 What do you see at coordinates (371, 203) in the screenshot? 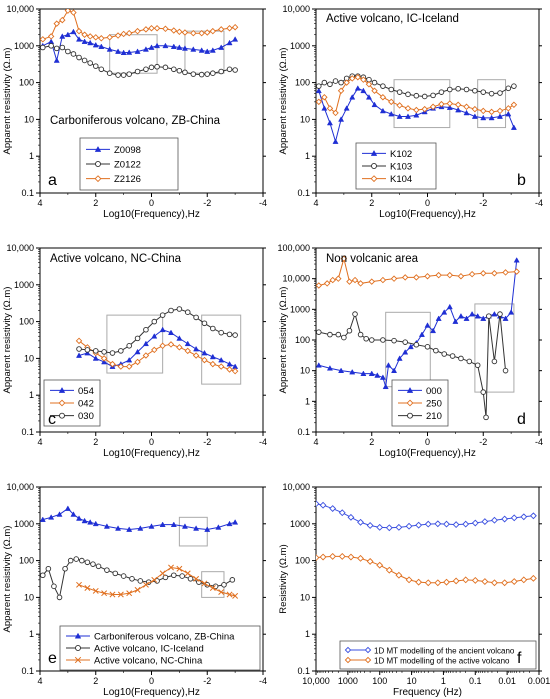
I see `x-tick-label: 2` at bounding box center [371, 203].